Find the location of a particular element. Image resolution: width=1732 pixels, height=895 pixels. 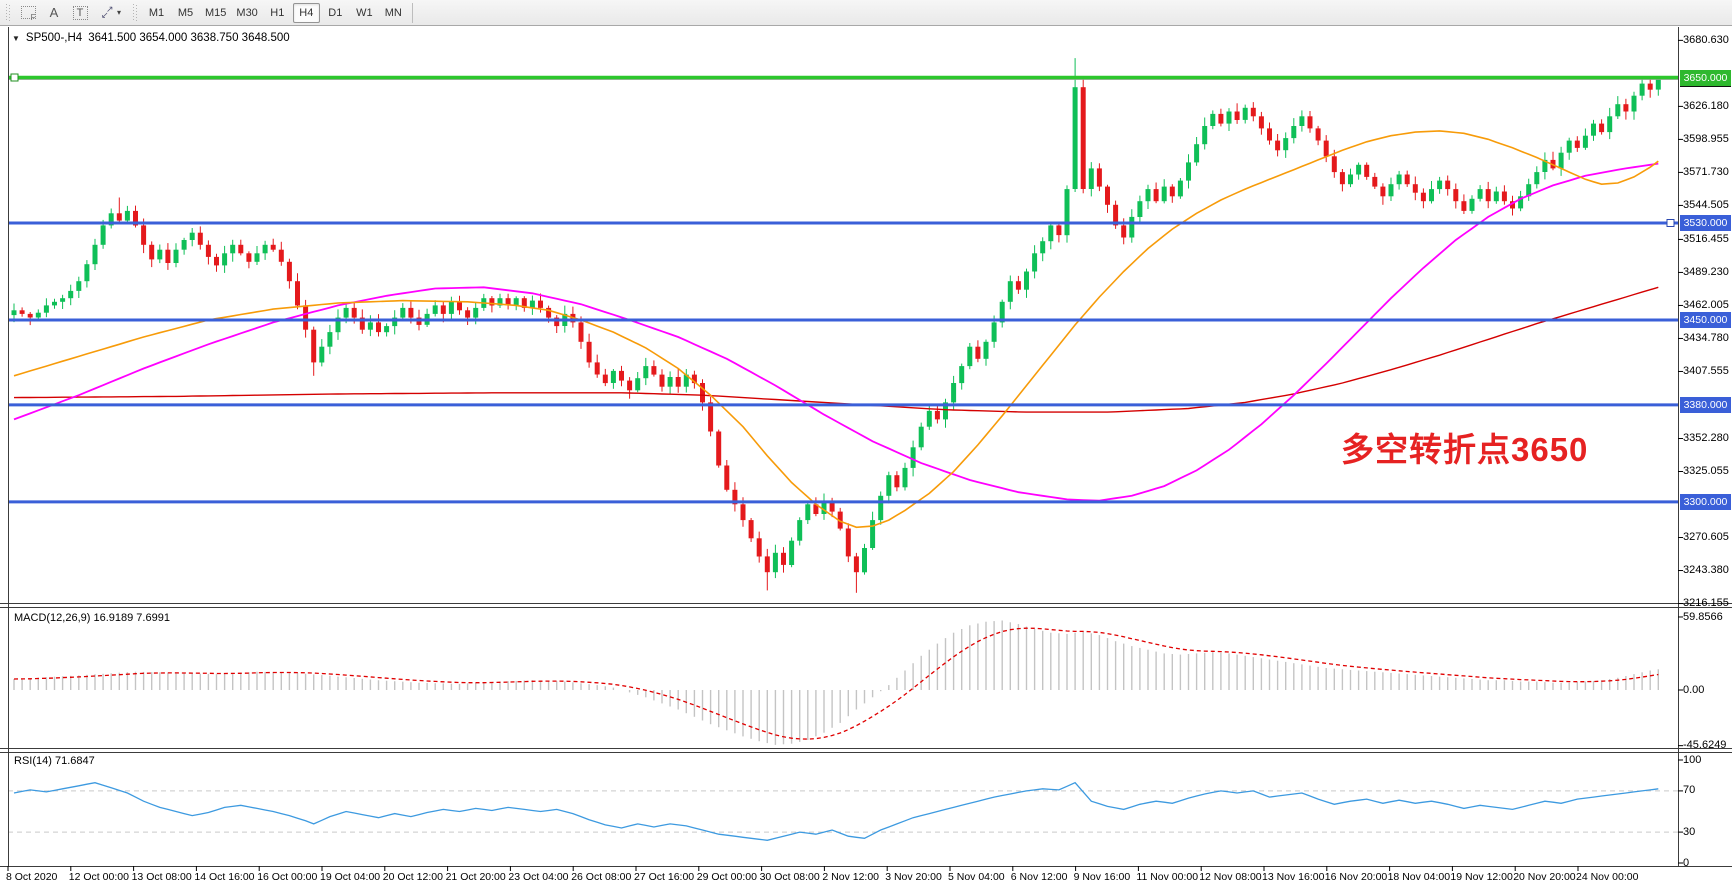

text-label-tool-button: A is located at coordinates (54, 13).